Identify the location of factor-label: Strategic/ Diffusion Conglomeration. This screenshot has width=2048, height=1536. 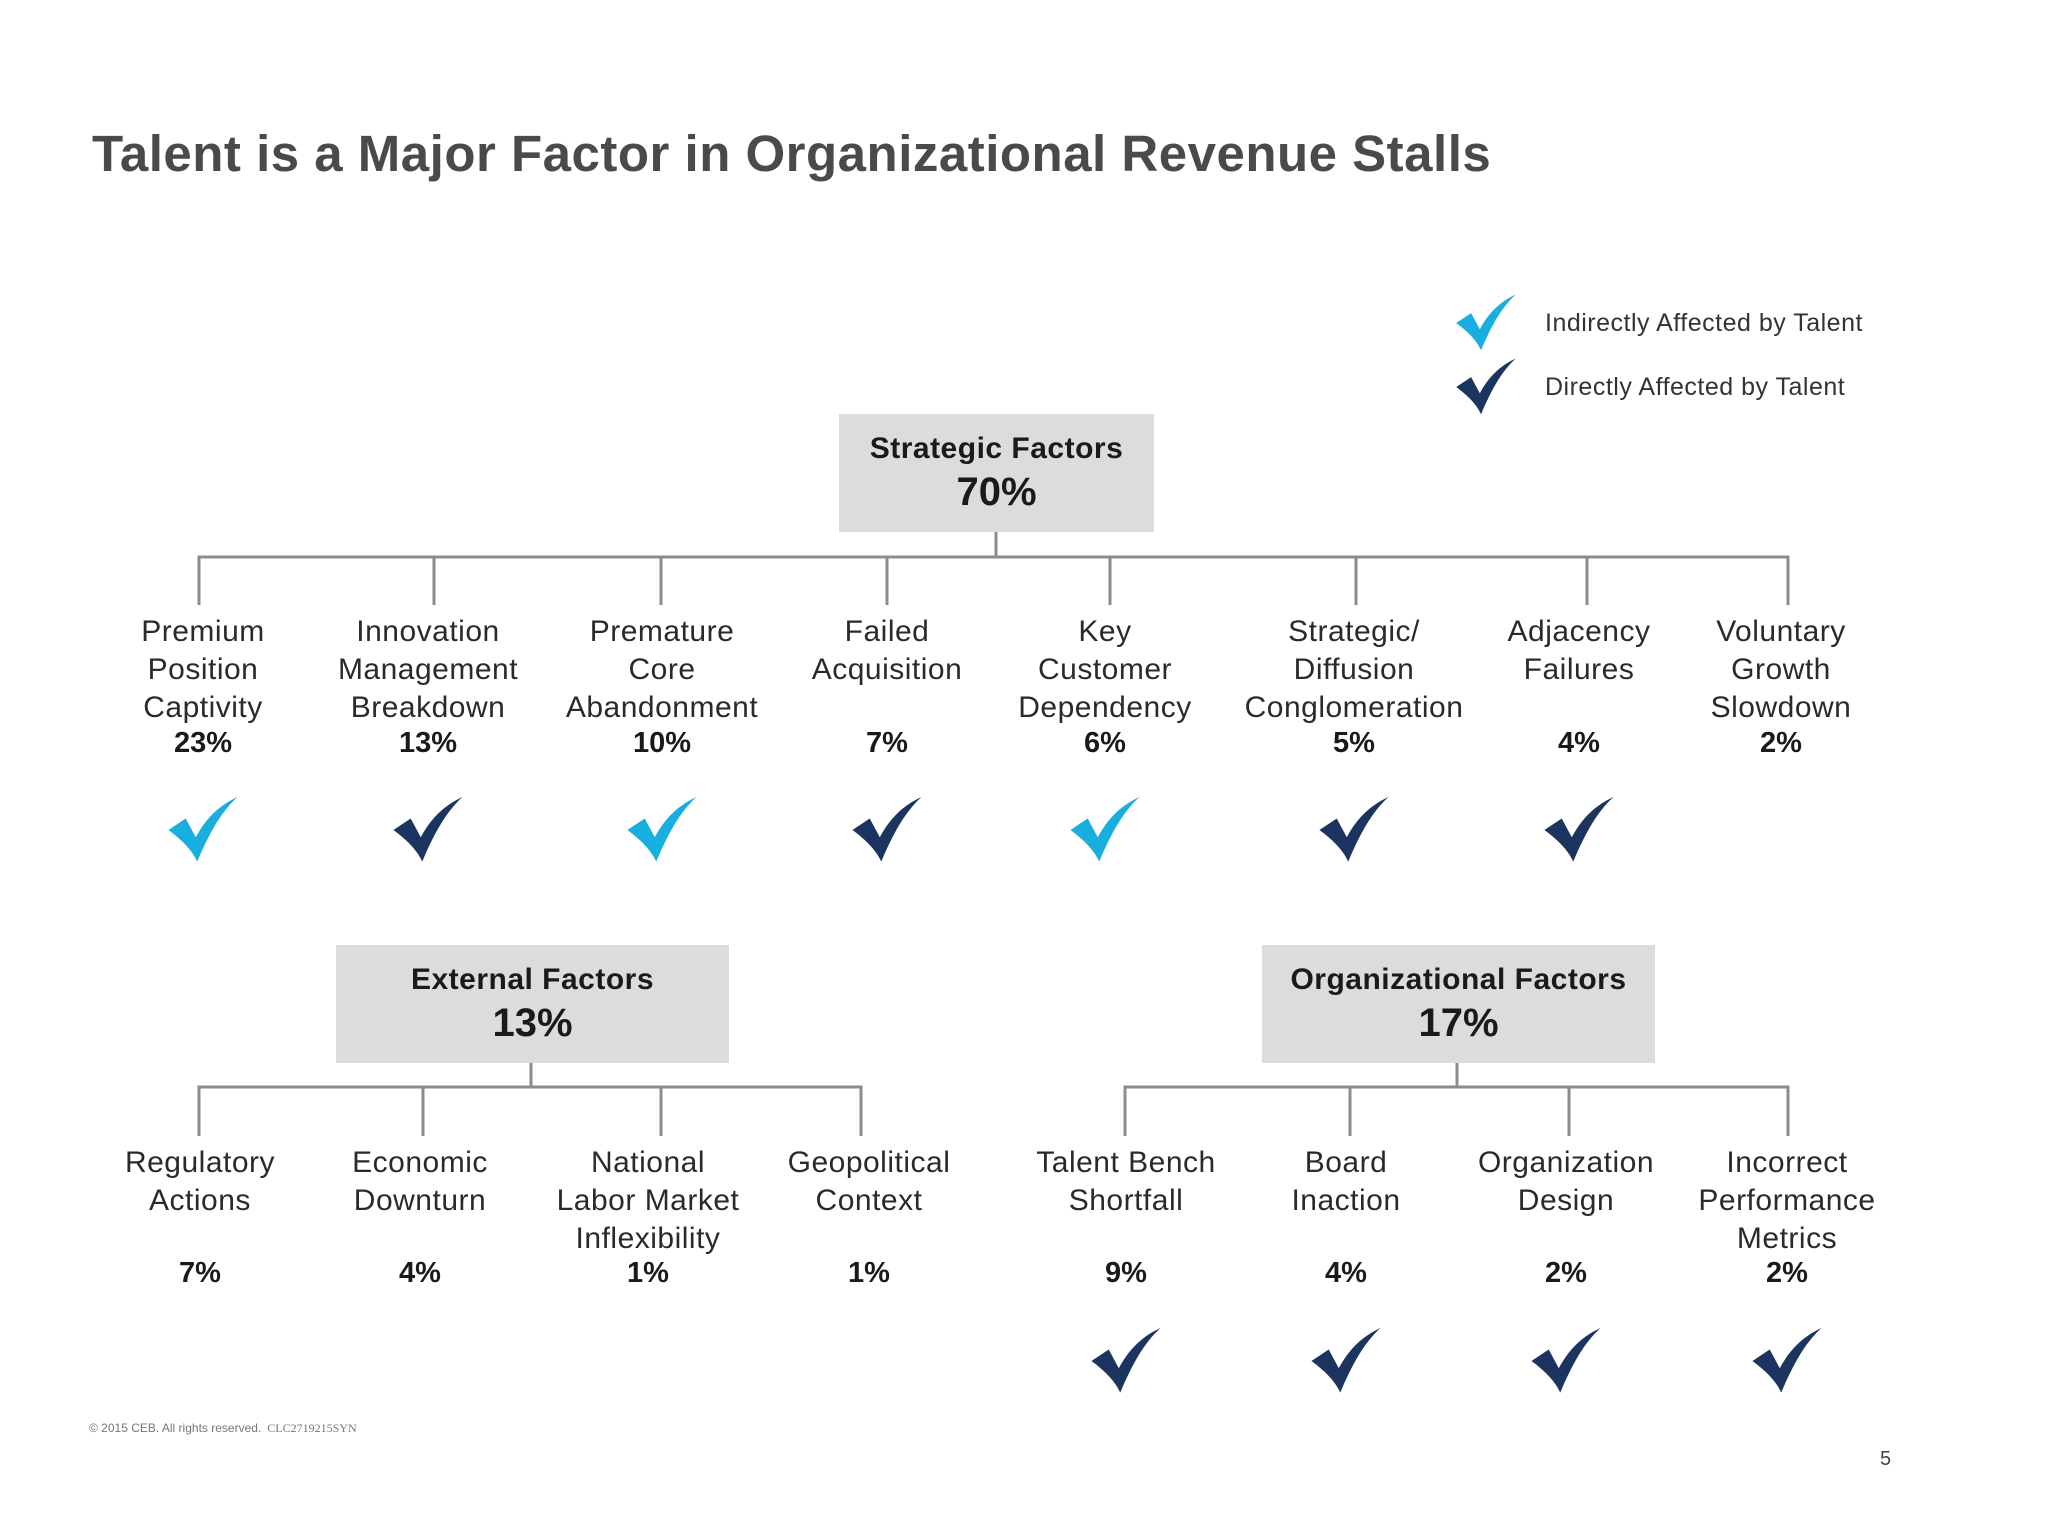
(1354, 669).